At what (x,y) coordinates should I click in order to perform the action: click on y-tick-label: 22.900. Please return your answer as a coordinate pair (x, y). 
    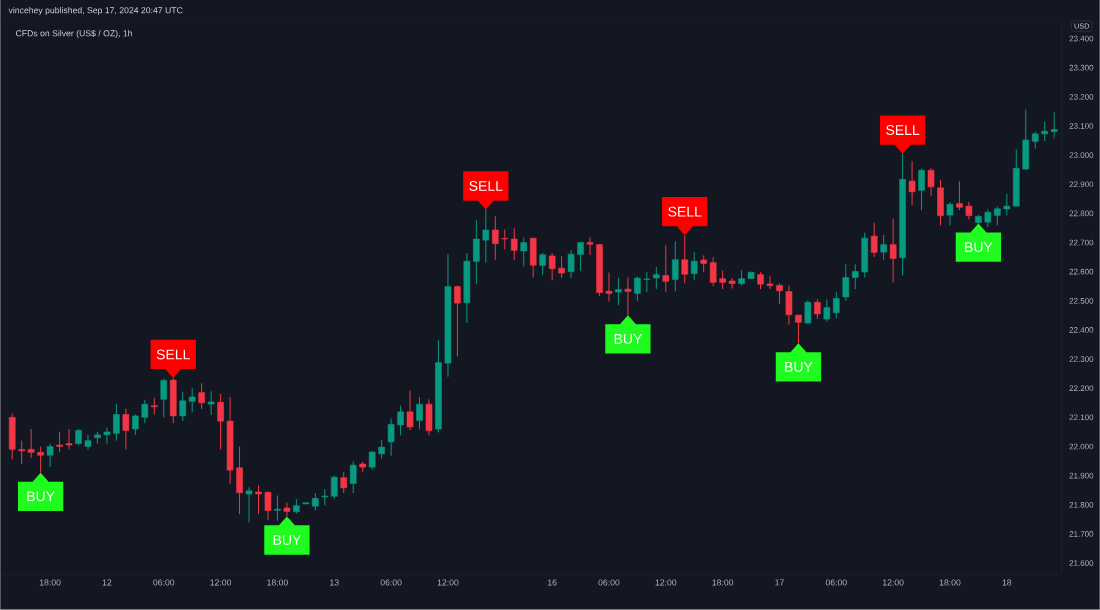
    Looking at the image, I should click on (1081, 184).